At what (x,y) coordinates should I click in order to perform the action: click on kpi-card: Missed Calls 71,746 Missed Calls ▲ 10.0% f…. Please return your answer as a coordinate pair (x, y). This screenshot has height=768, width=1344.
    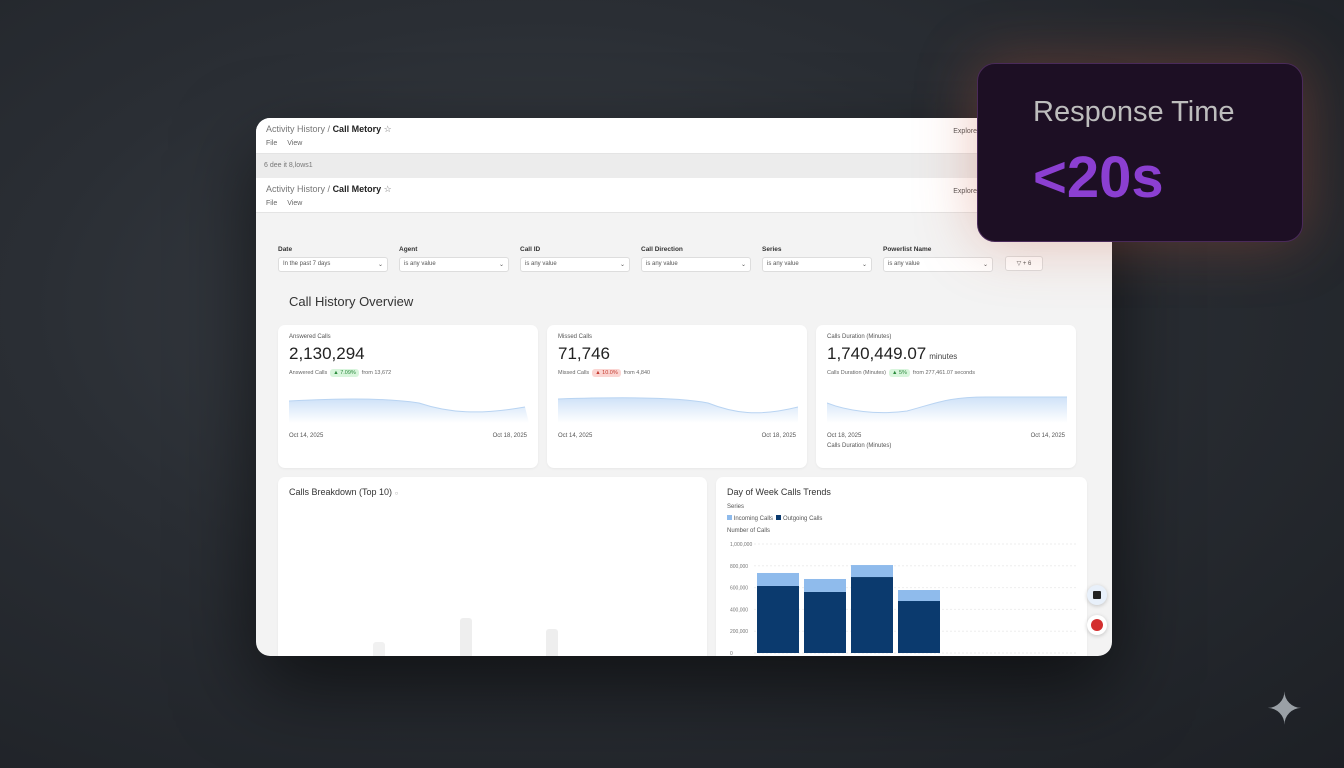
    Looking at the image, I should click on (677, 396).